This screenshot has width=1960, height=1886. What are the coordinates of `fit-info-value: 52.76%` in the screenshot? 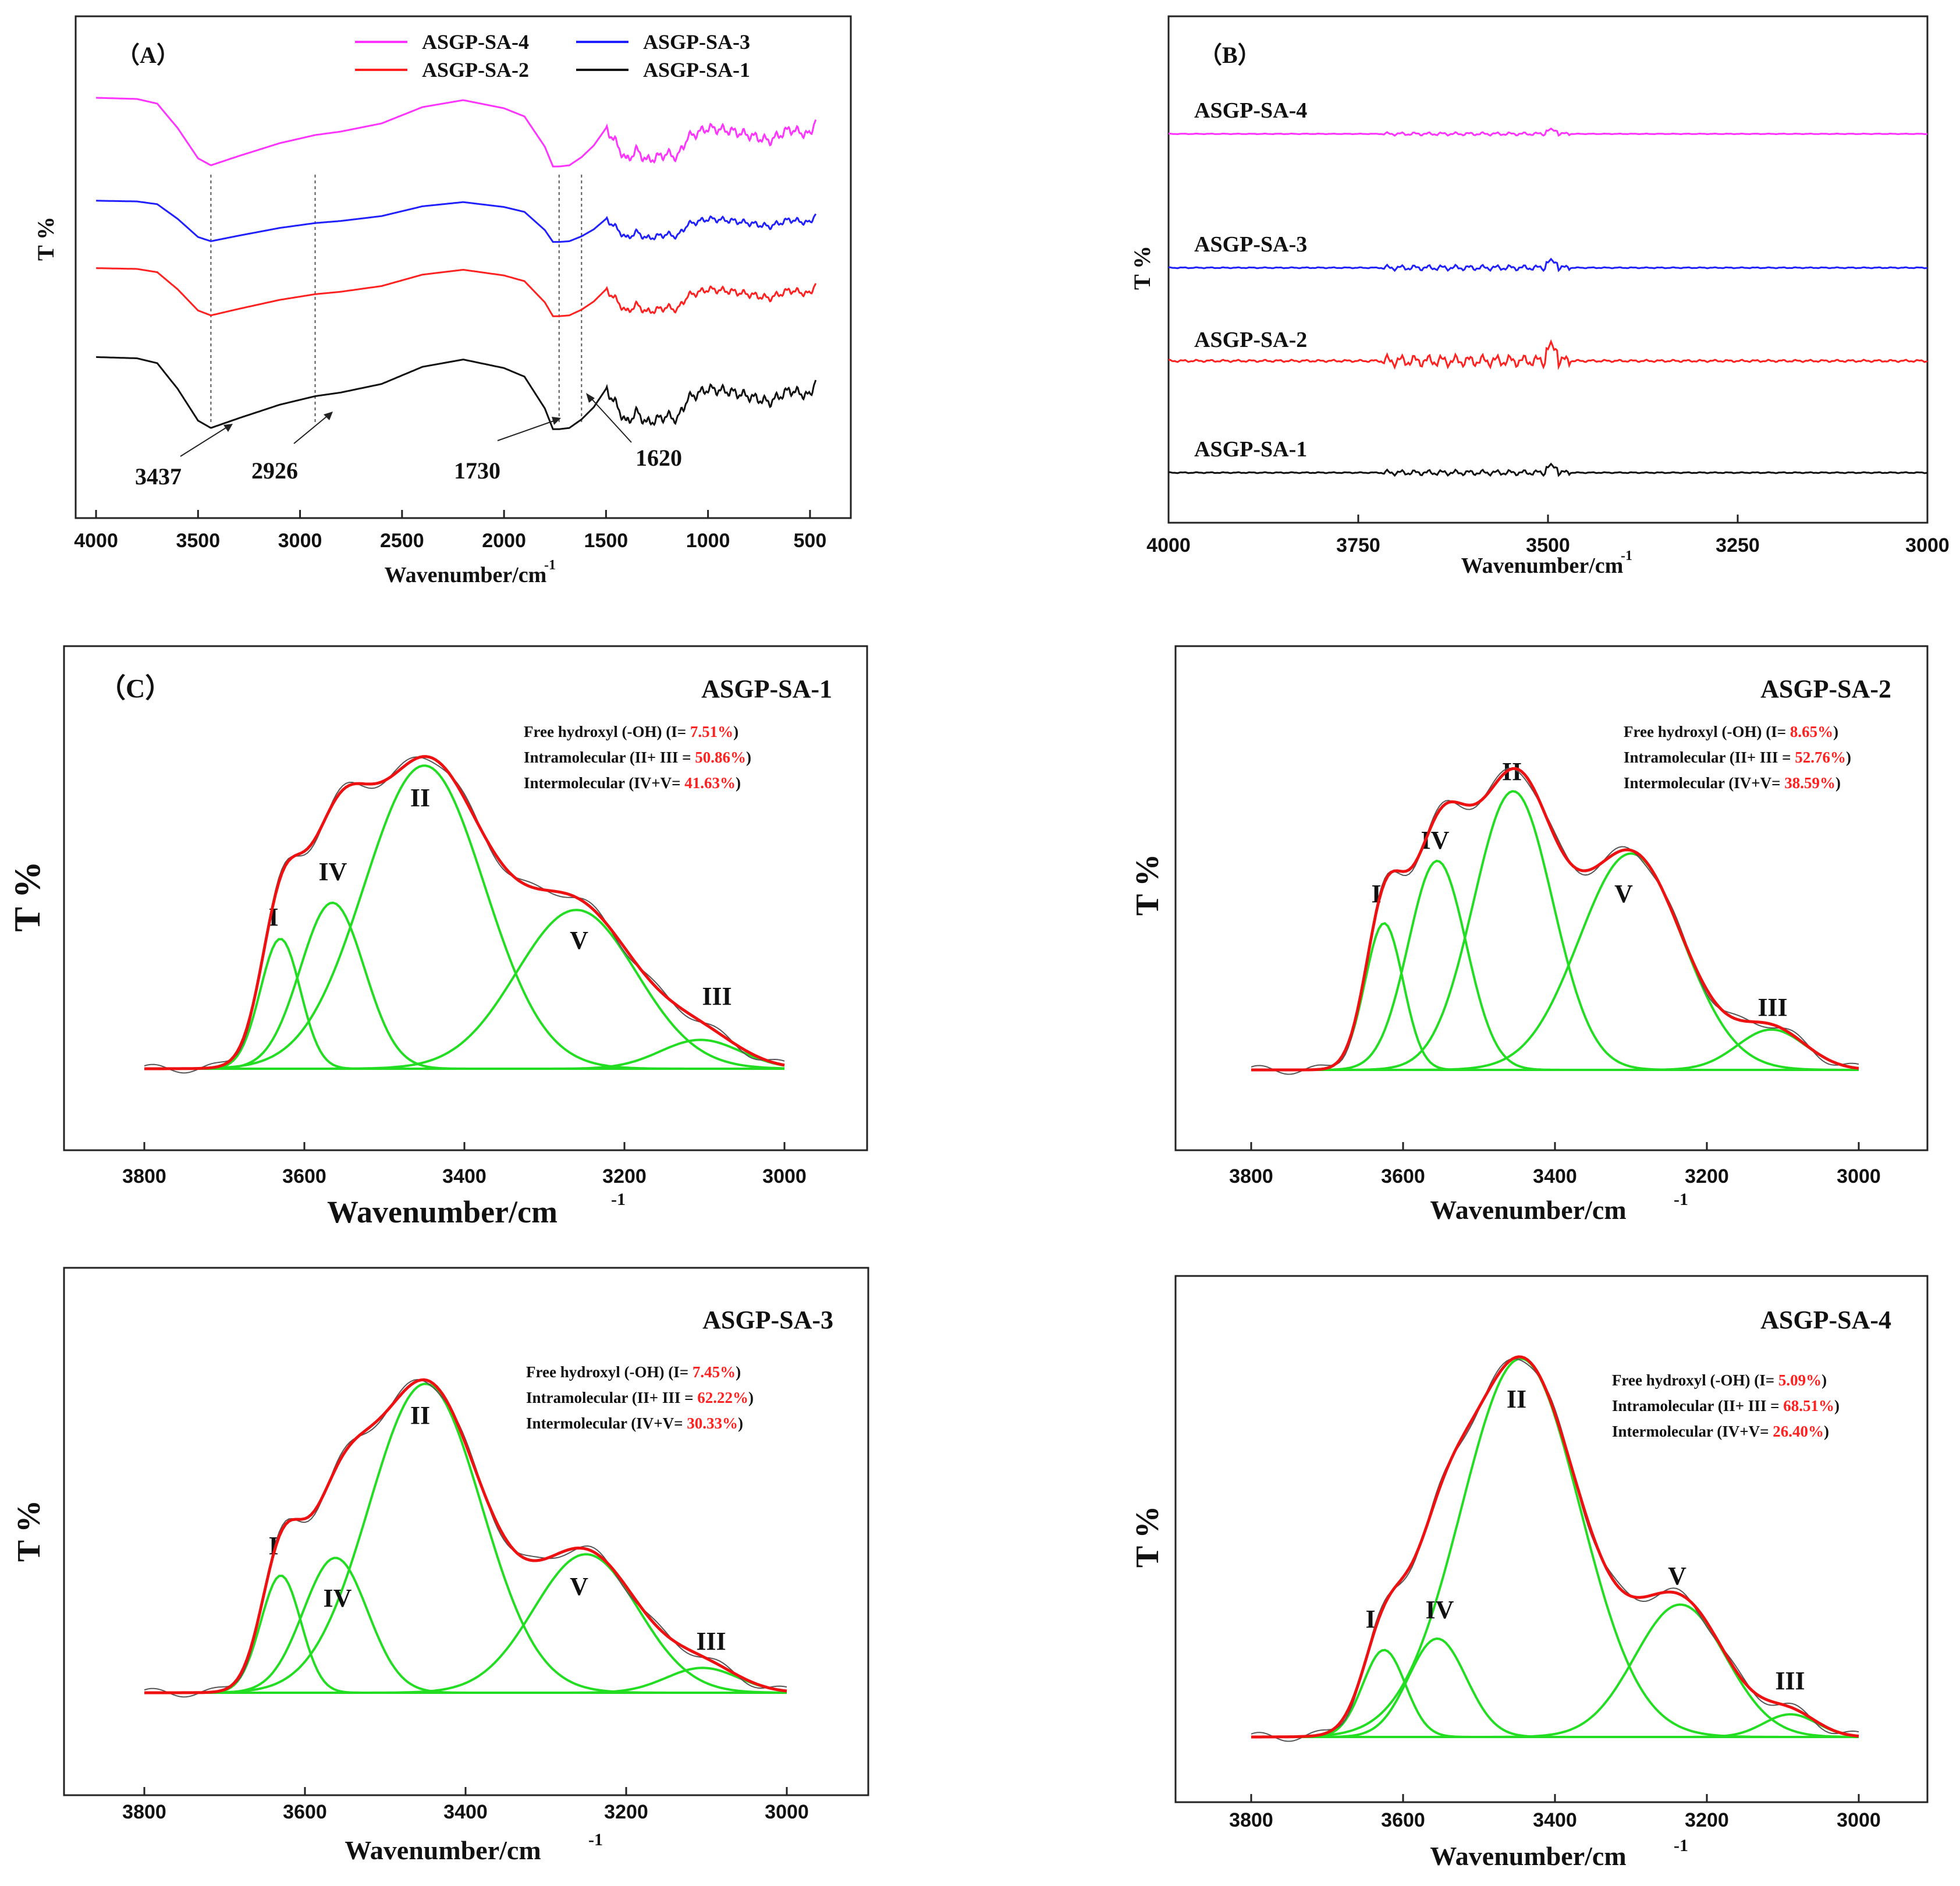 It's located at (1820, 758).